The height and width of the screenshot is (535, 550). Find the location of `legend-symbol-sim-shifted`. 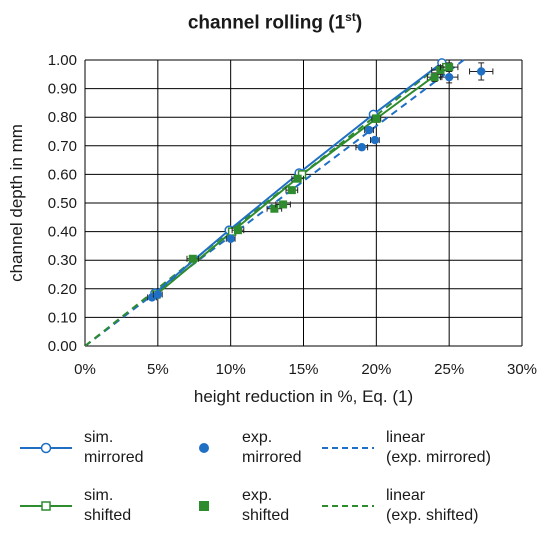

legend-symbol-sim-shifted is located at coordinates (46, 506).